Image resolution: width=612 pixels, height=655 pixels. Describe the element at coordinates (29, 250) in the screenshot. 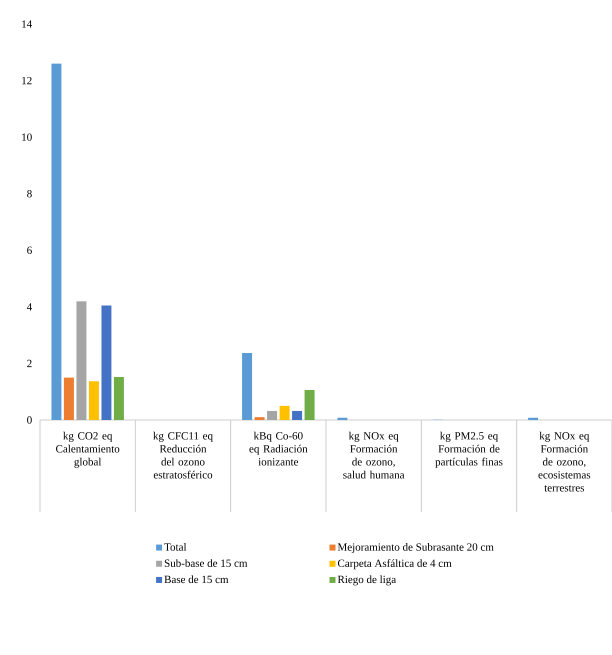

I see `y-tick-label: 6` at that location.